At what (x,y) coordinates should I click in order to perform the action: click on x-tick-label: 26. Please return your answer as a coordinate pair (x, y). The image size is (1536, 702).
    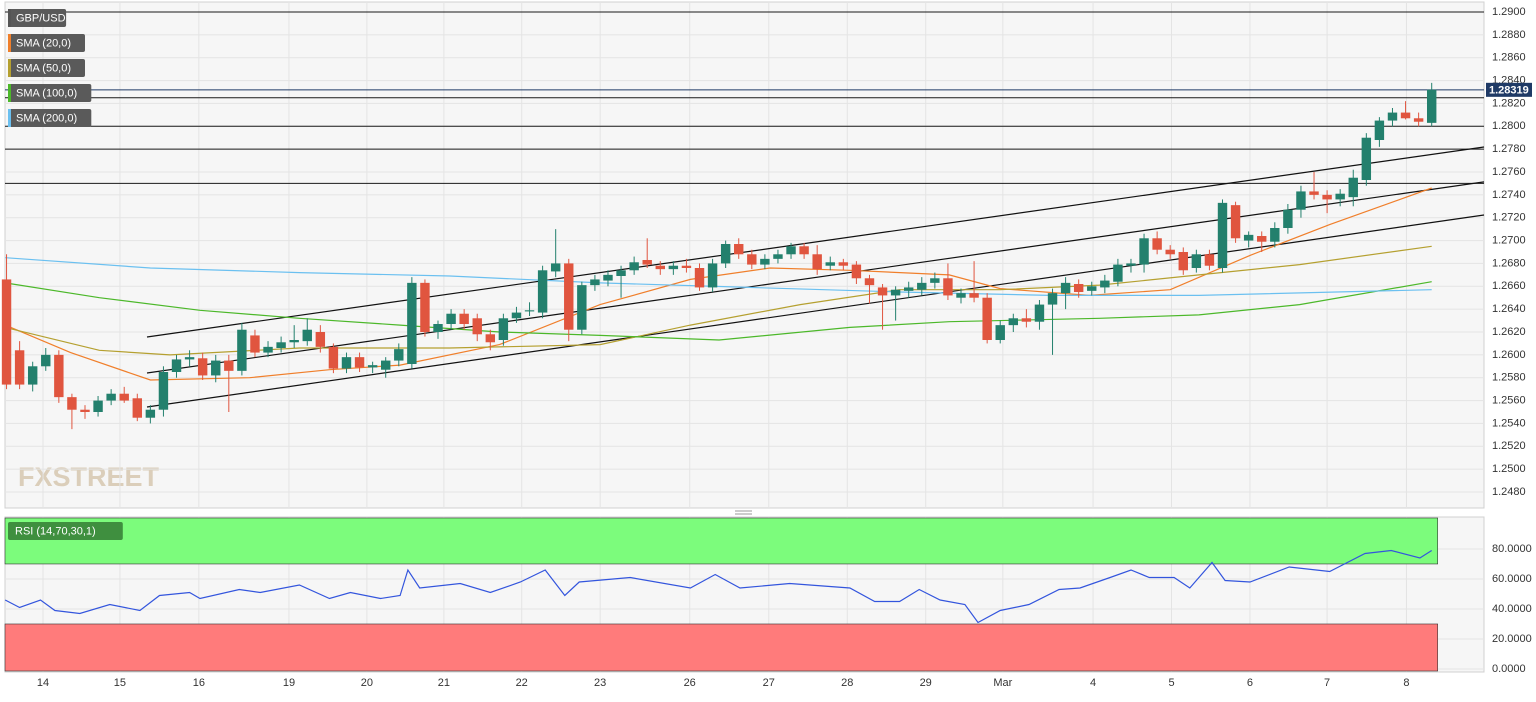
    Looking at the image, I should click on (690, 683).